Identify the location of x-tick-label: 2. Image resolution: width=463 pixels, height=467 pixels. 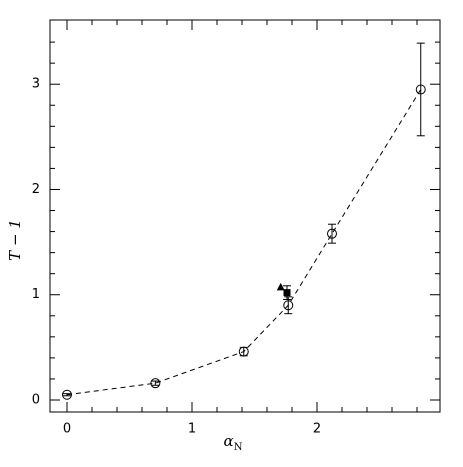
(317, 429).